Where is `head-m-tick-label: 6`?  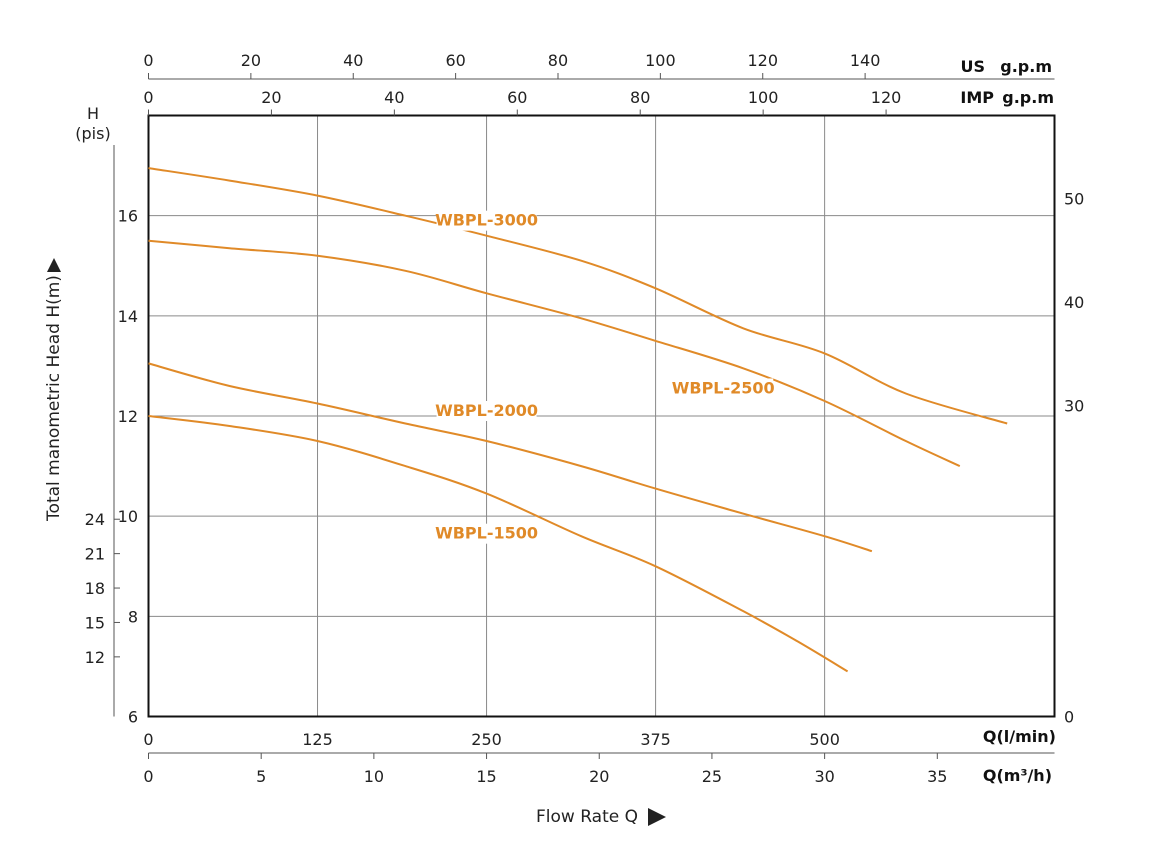
head-m-tick-label: 6 is located at coordinates (133, 717).